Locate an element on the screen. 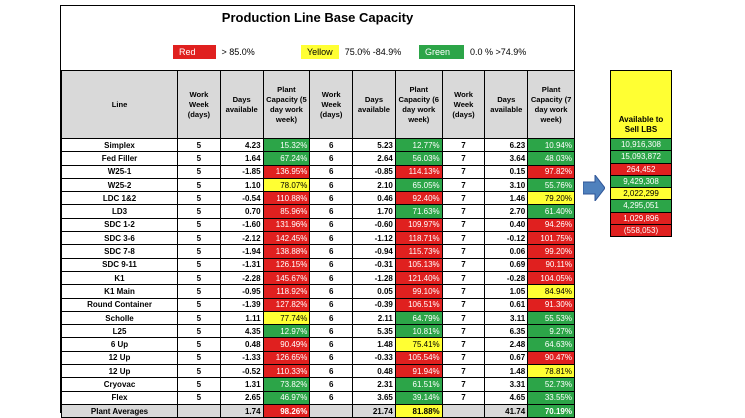 Image resolution: width=745 pixels, height=418 pixels. table-cell: 90.11% is located at coordinates (551, 264).